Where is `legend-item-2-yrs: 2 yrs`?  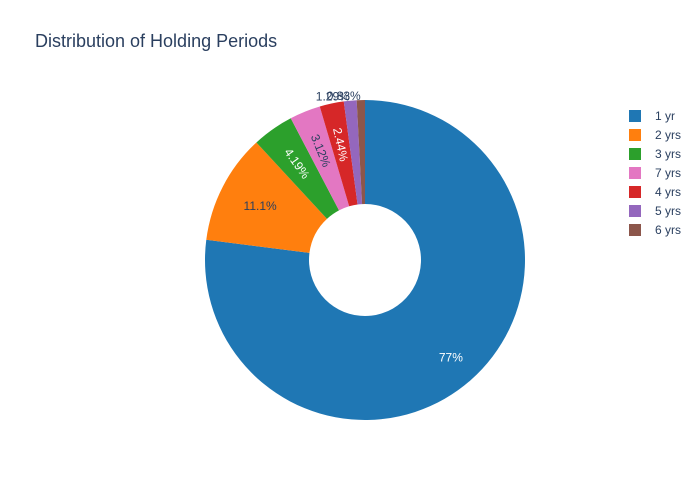 legend-item-2-yrs: 2 yrs is located at coordinates (655, 134).